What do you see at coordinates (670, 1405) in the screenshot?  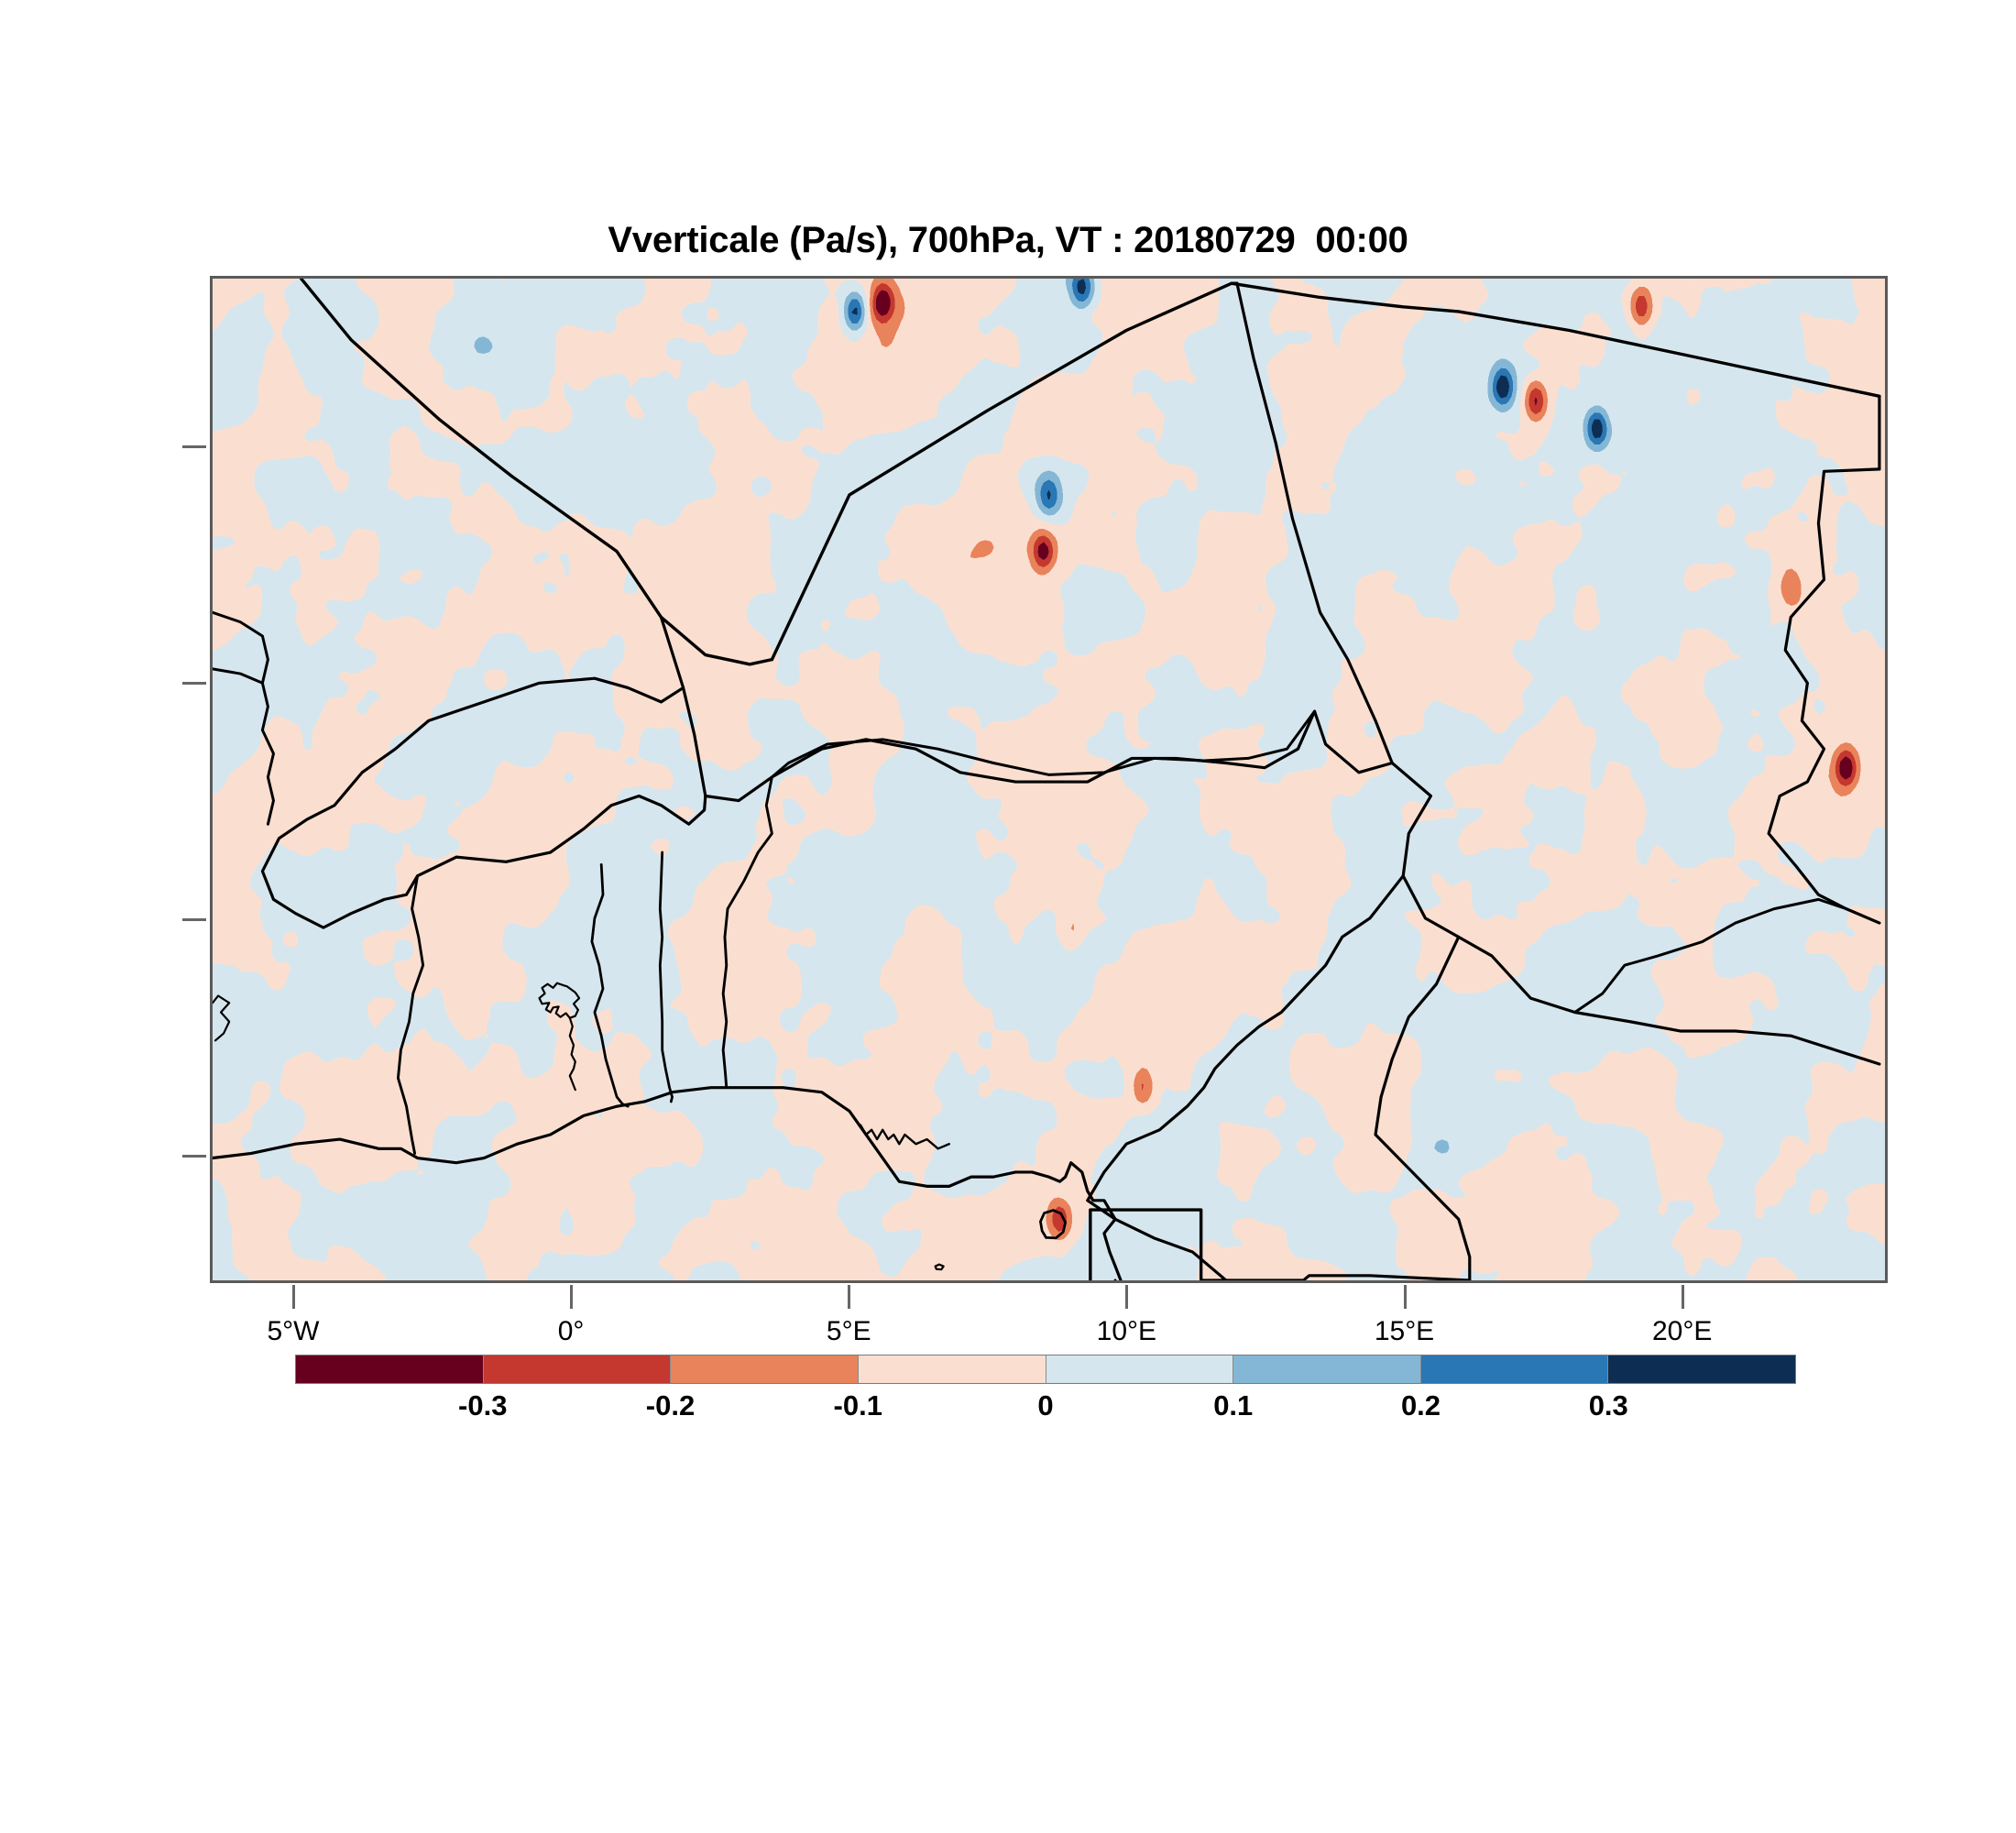 I see `colorbar-tick-label: -0.2` at bounding box center [670, 1405].